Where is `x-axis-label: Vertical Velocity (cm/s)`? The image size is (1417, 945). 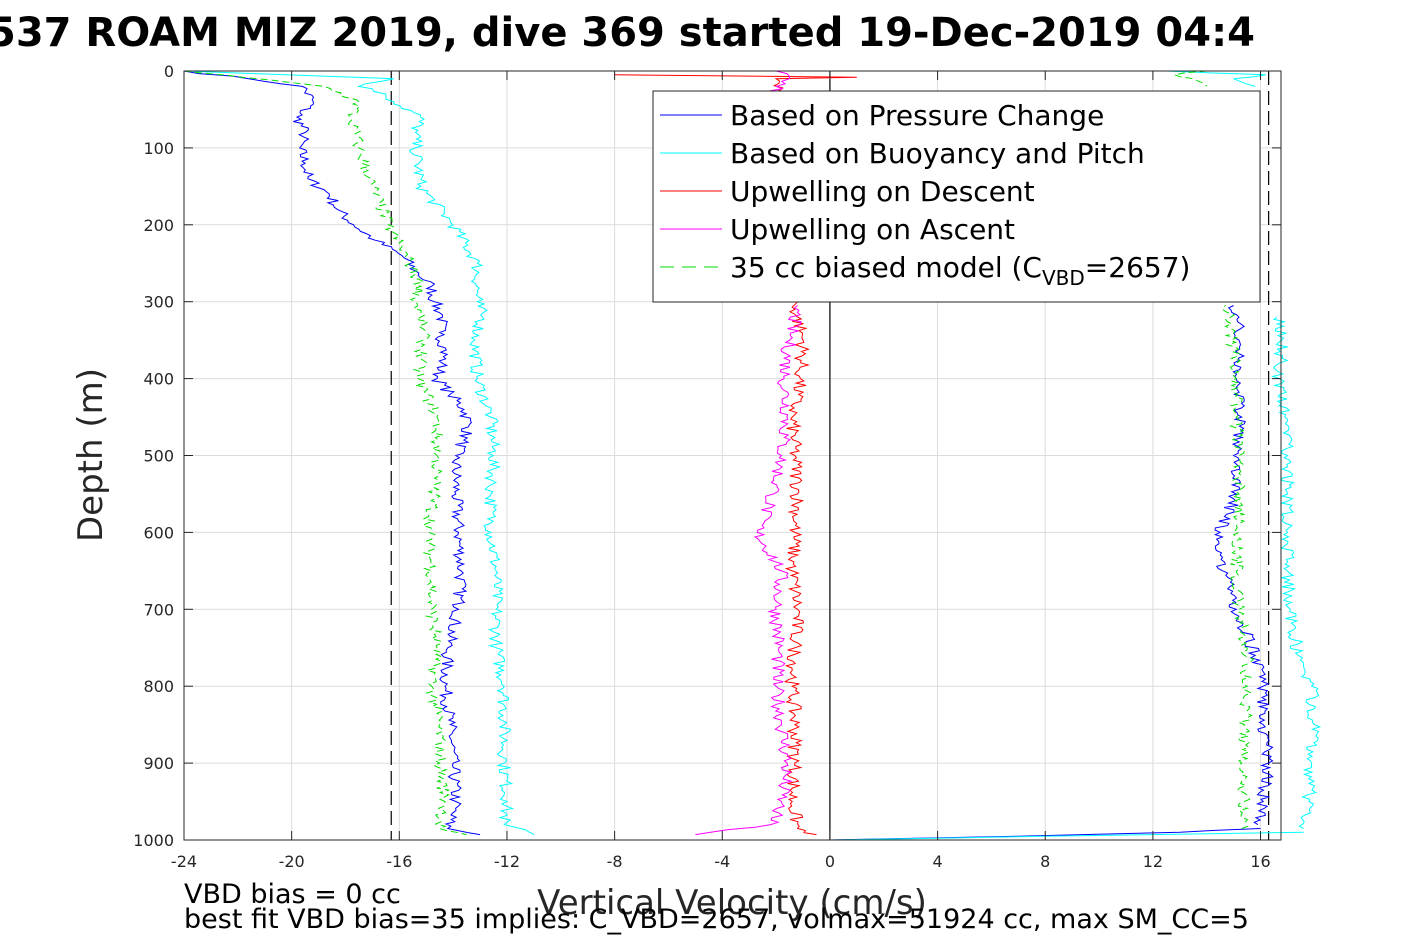 x-axis-label: Vertical Velocity (cm/s) is located at coordinates (732, 903).